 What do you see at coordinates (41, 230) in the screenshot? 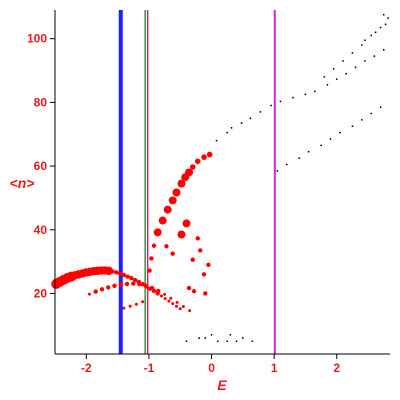
I see `y-tick-label-1: 40` at bounding box center [41, 230].